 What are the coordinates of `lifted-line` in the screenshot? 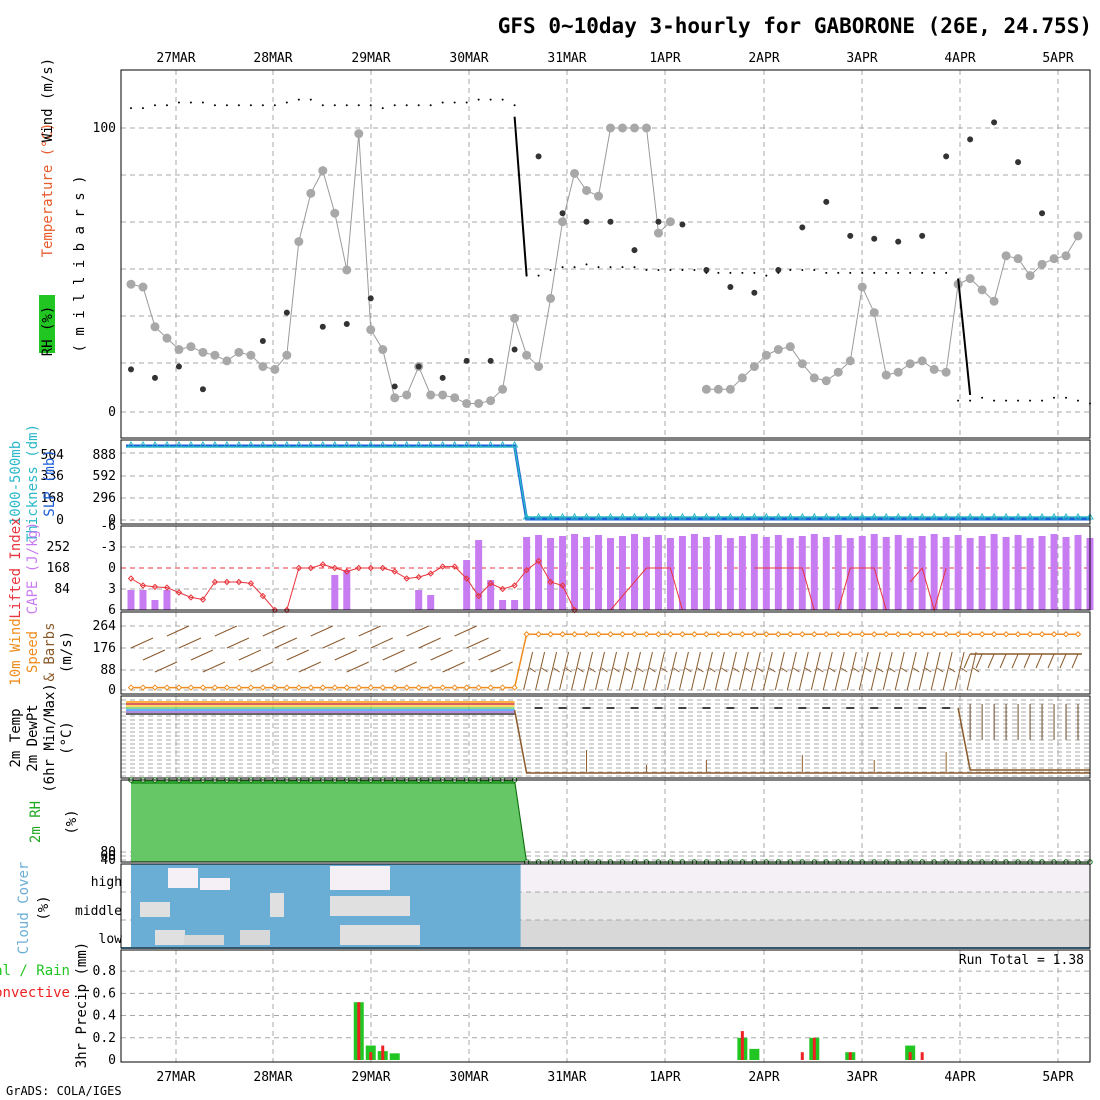 It's located at (928, 589).